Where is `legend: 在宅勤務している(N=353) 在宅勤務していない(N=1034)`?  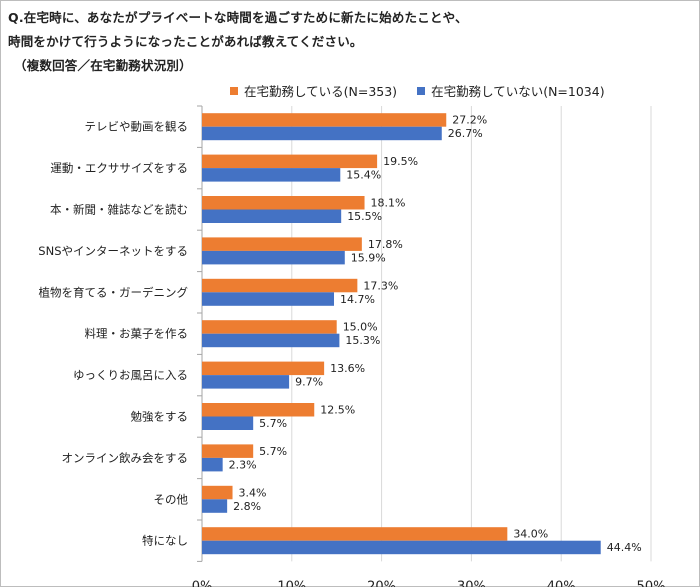 legend: 在宅勤務している(N=353) 在宅勤務していない(N=1034) is located at coordinates (417, 90).